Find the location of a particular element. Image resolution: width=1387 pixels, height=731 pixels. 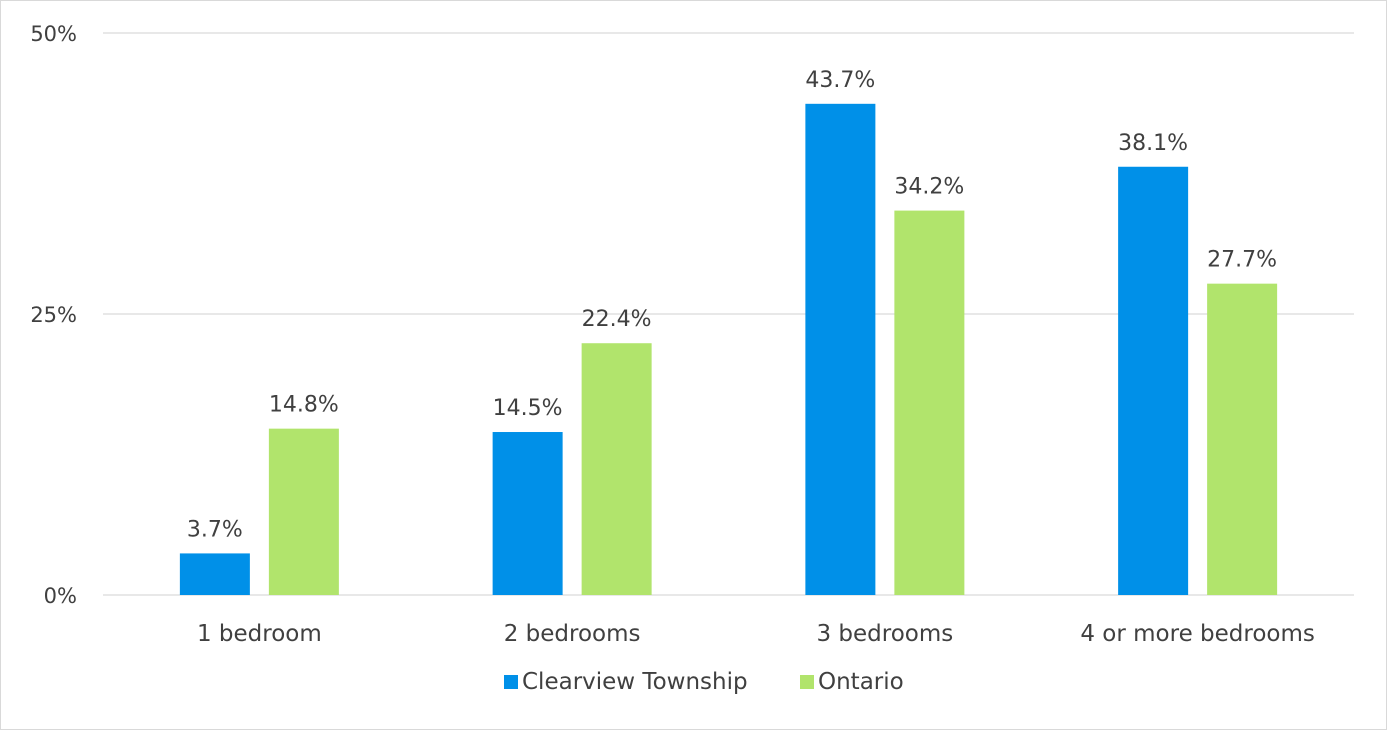

data-label: 22.4% is located at coordinates (617, 319).